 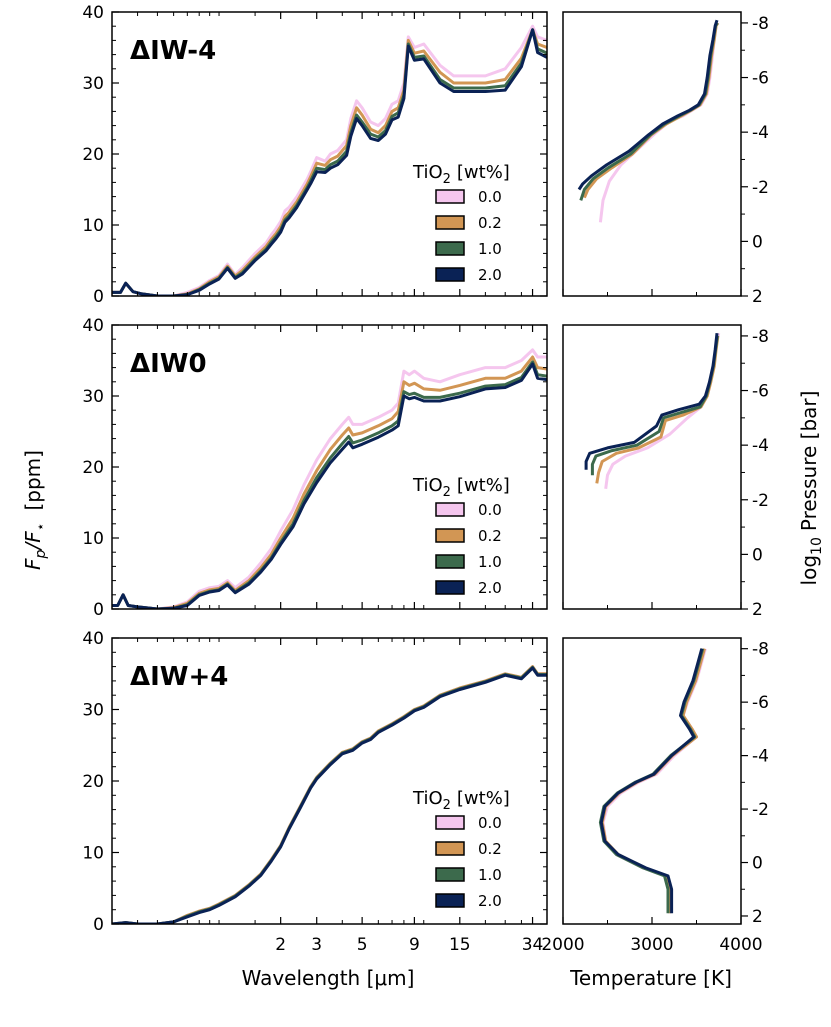 What do you see at coordinates (179, 677) in the screenshot?
I see `panel-title: ΔIW+4` at bounding box center [179, 677].